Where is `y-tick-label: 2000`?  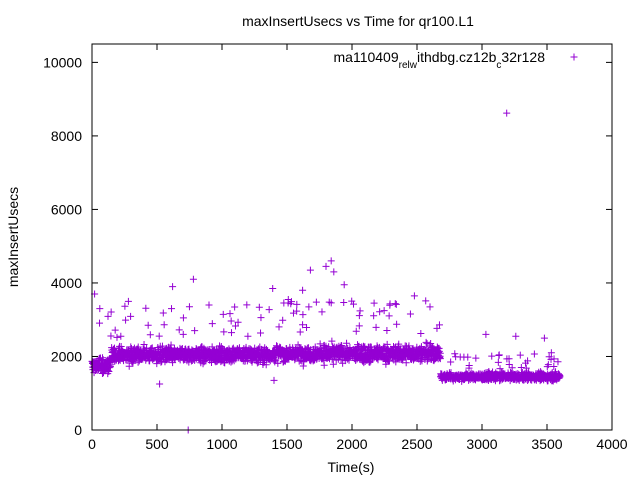
y-tick-label: 2000 is located at coordinates (66, 356).